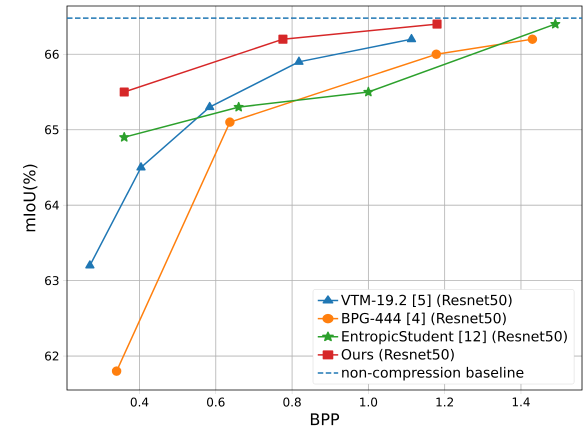 This screenshot has width=585, height=441. Describe the element at coordinates (521, 402) in the screenshot. I see `x-tick-label: 1.4` at that location.